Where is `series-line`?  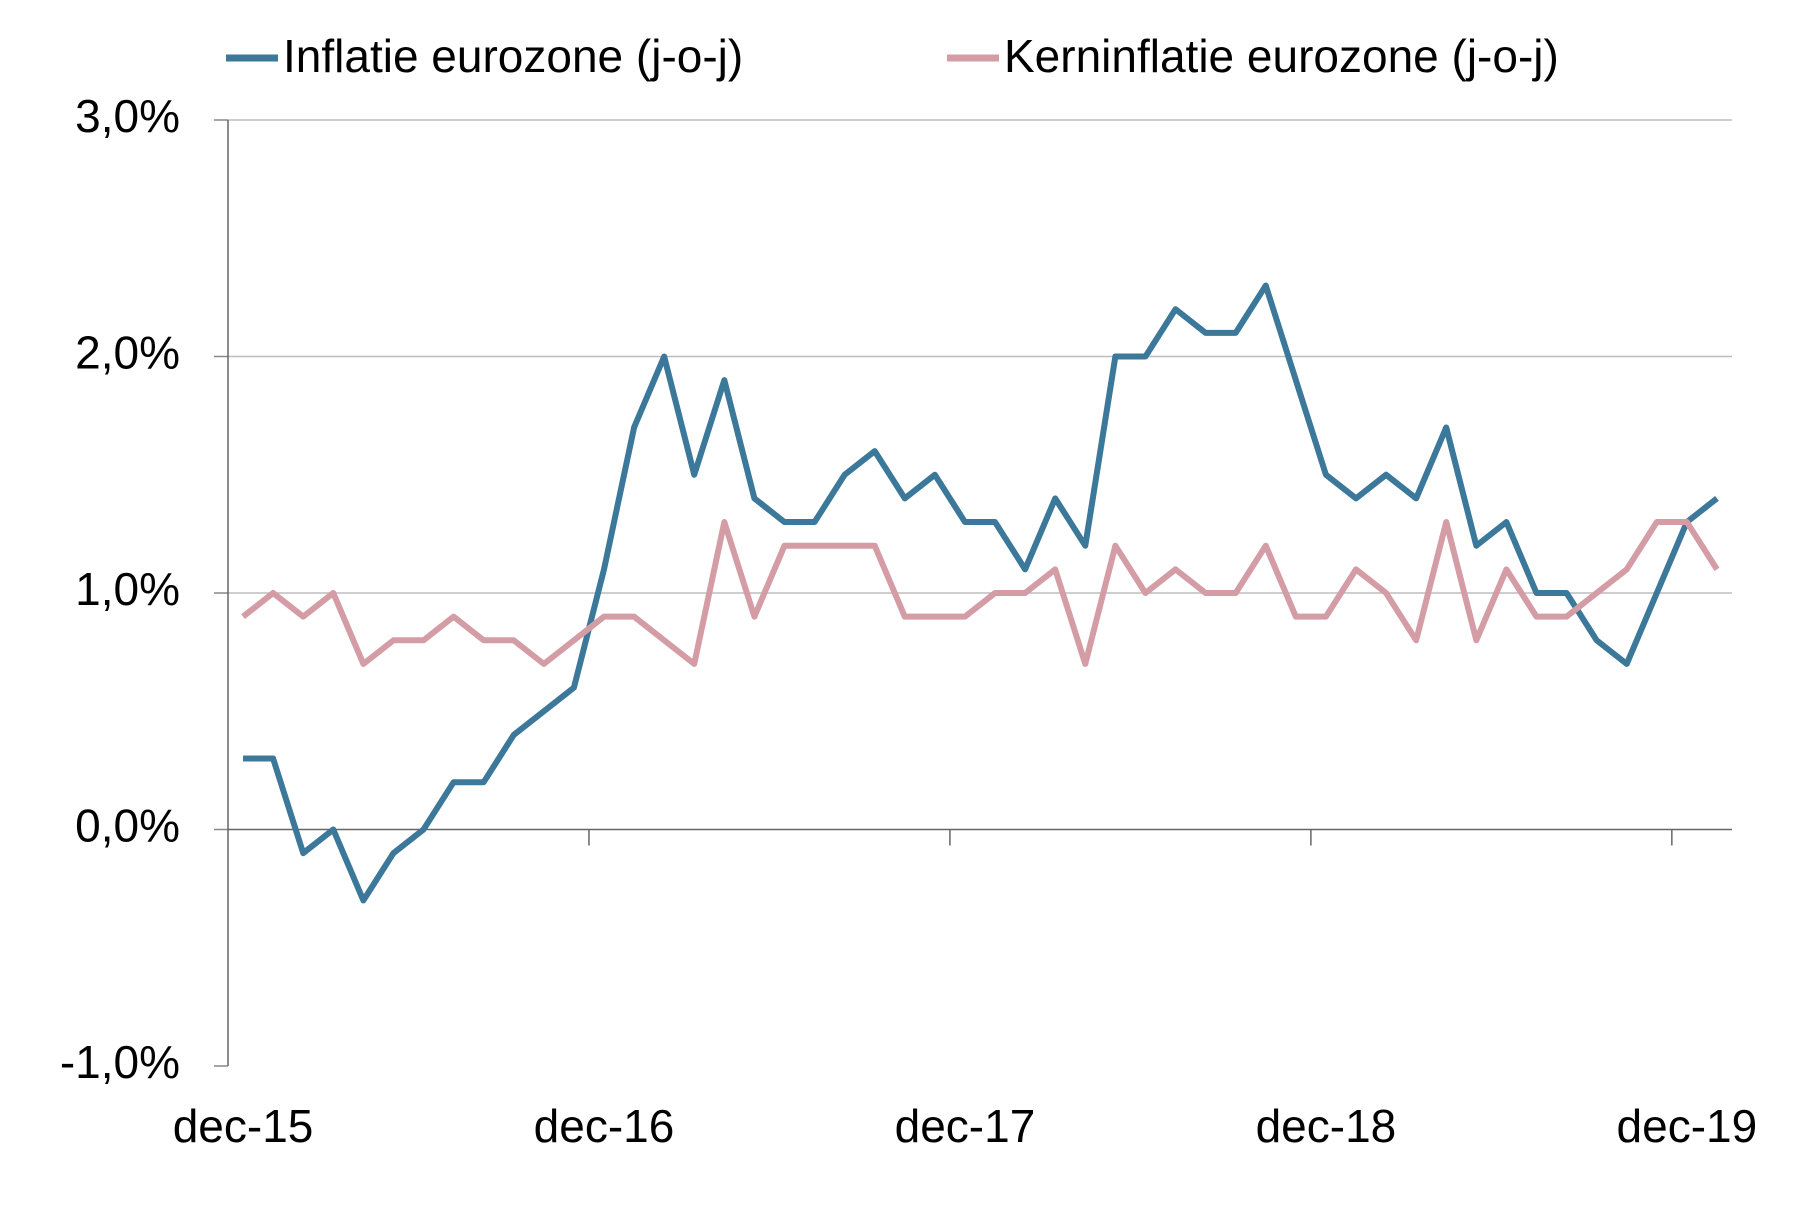
series-line is located at coordinates (980, 593).